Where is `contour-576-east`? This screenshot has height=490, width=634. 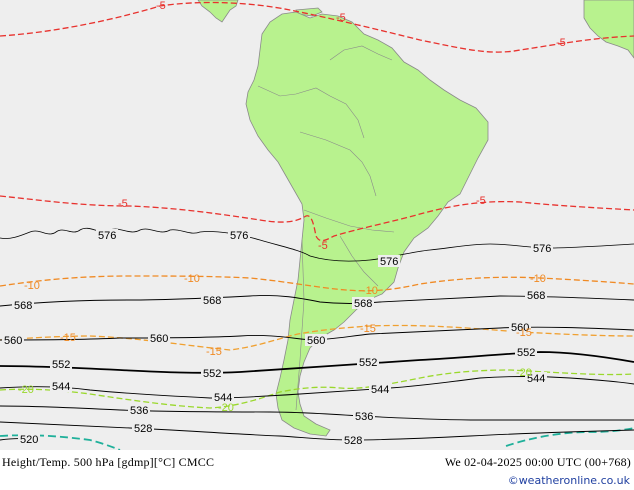 contour-576-east is located at coordinates (471, 252).